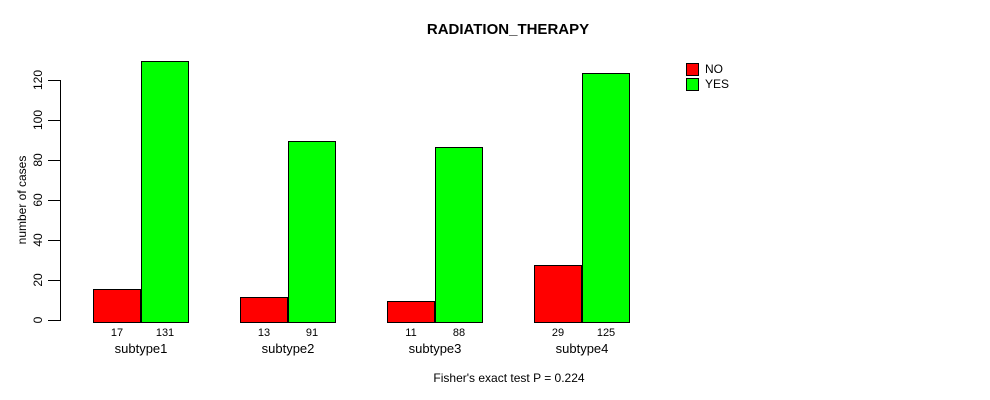  What do you see at coordinates (141, 348) in the screenshot?
I see `x-axis-category-label: subtype1` at bounding box center [141, 348].